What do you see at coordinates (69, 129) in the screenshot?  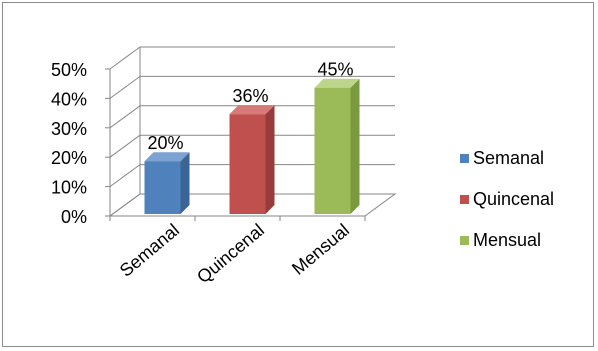 I see `y-tick-label: 30%` at bounding box center [69, 129].